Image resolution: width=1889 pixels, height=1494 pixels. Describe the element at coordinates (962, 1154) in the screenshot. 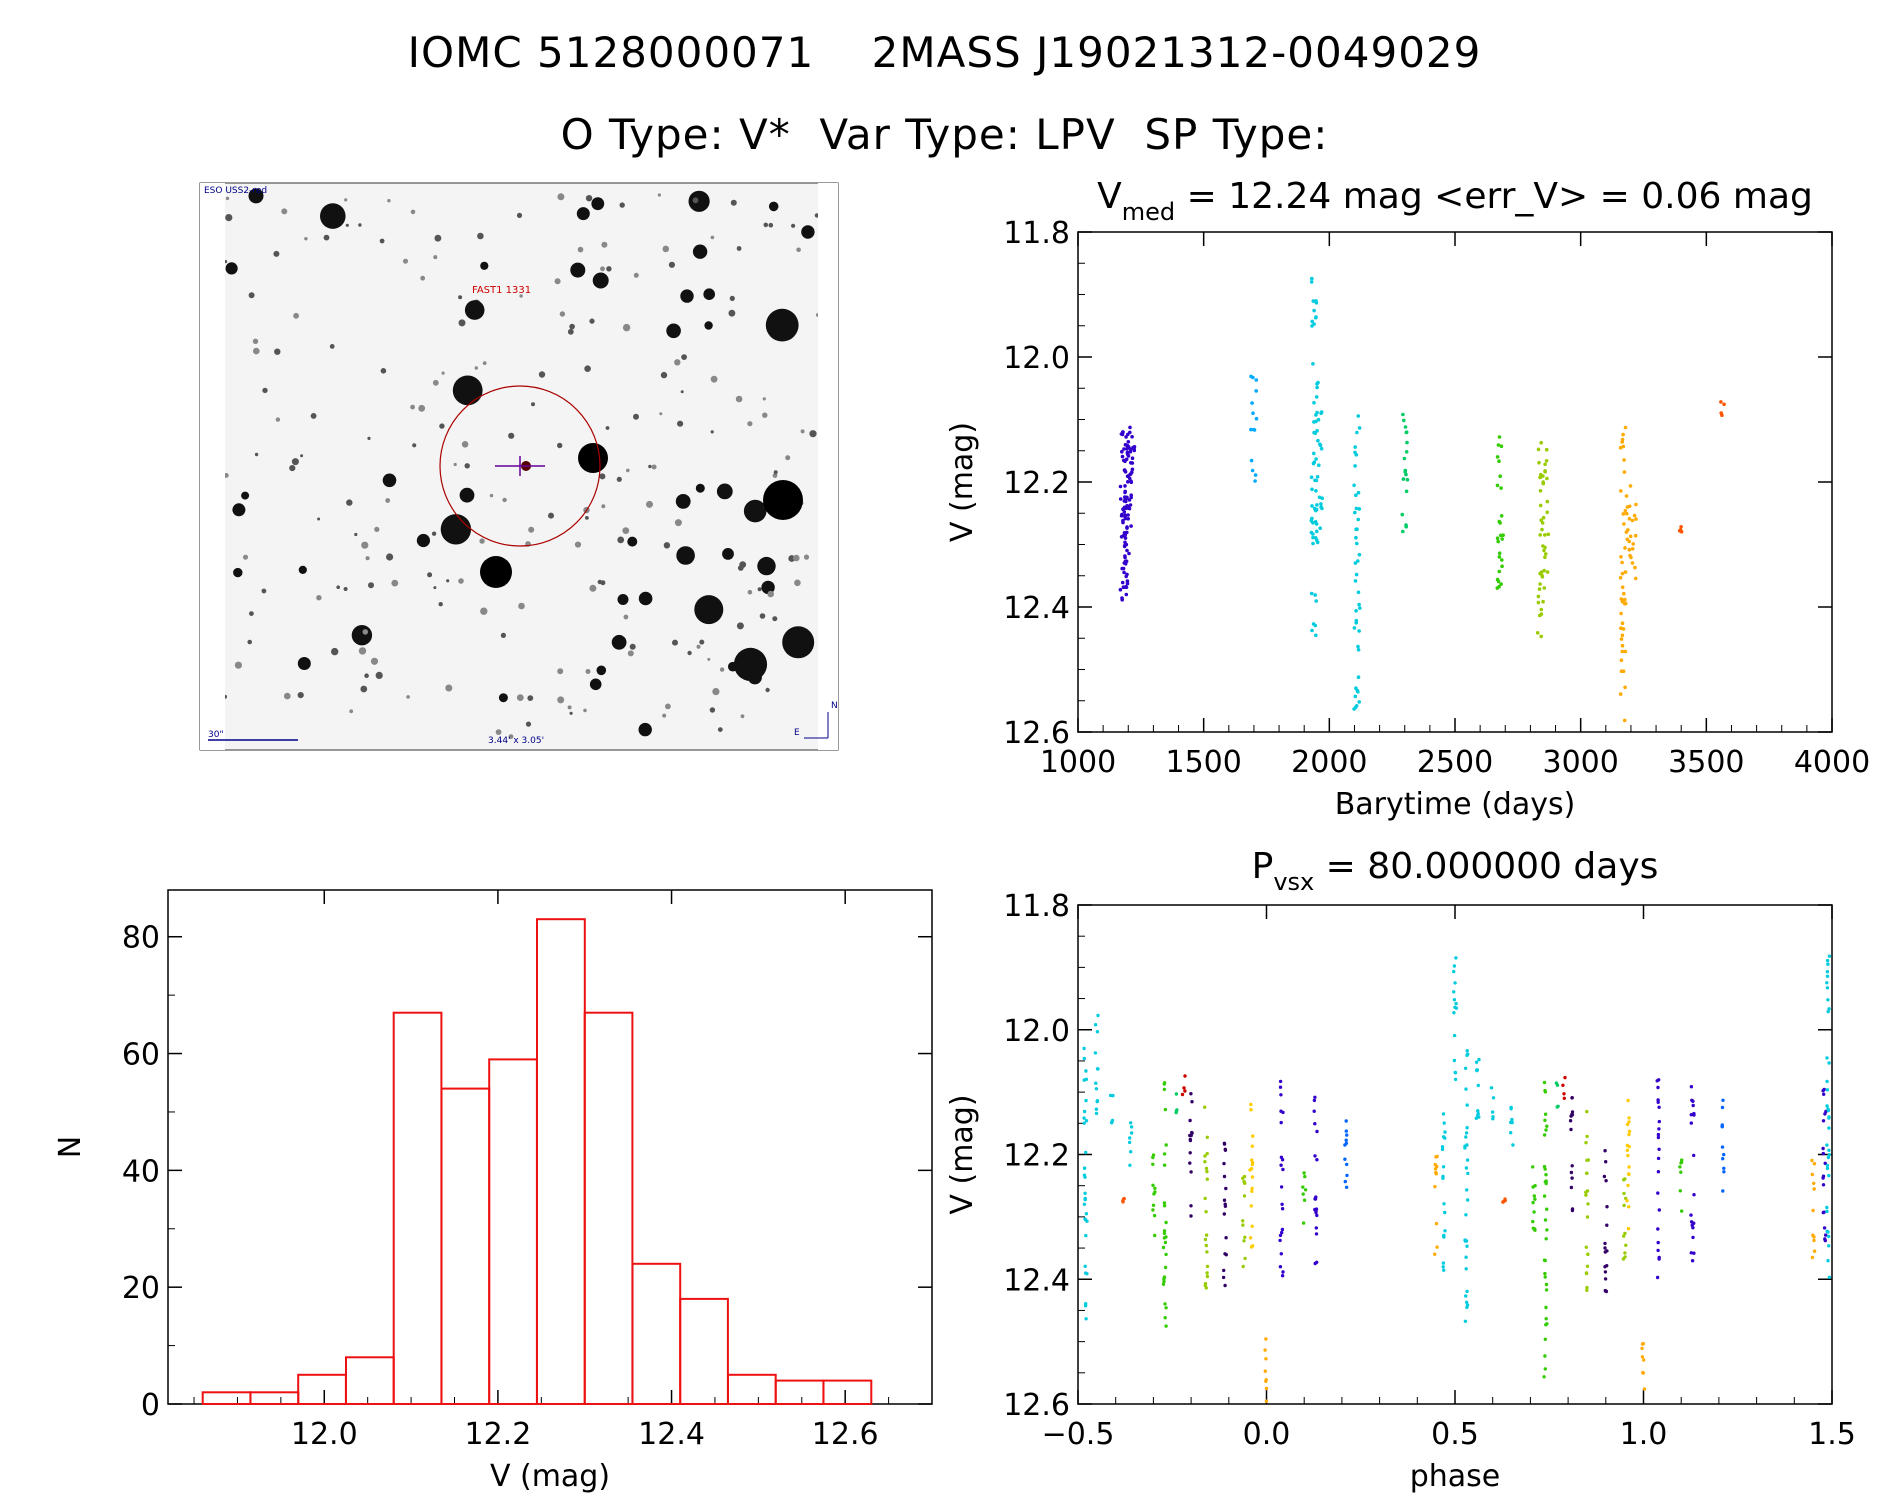

I see `y-axis-label: V (mag)` at that location.